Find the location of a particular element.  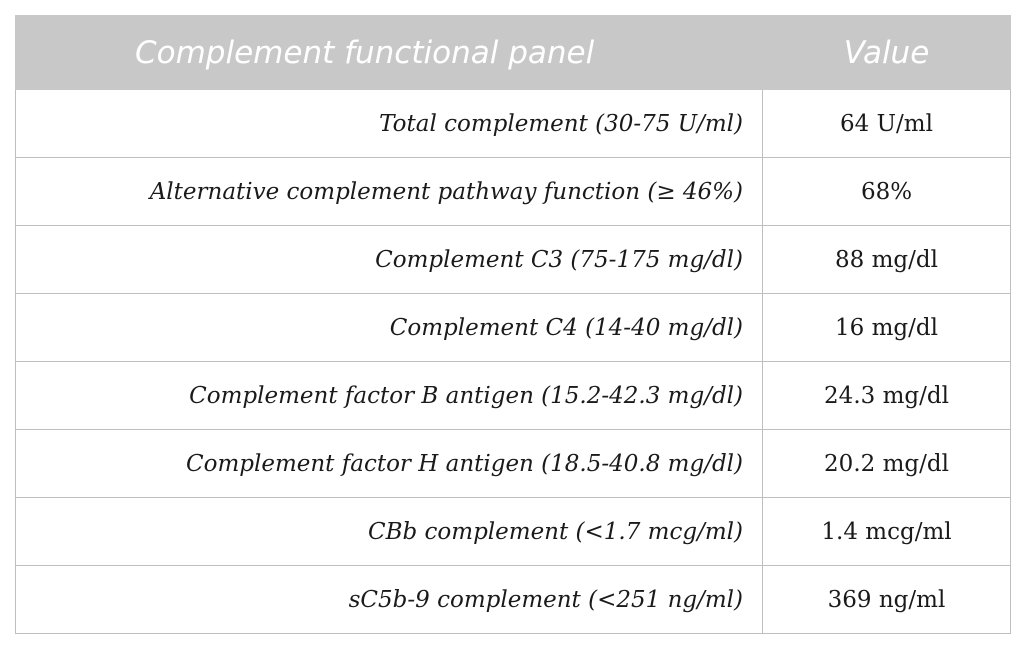

row-value: 20.2 mg/dl is located at coordinates (886, 463).